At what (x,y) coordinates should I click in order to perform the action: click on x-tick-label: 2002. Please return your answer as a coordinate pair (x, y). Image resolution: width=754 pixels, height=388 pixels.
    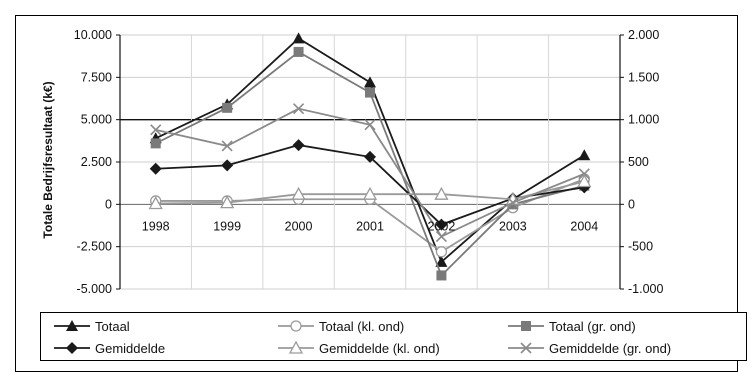
    Looking at the image, I should click on (442, 226).